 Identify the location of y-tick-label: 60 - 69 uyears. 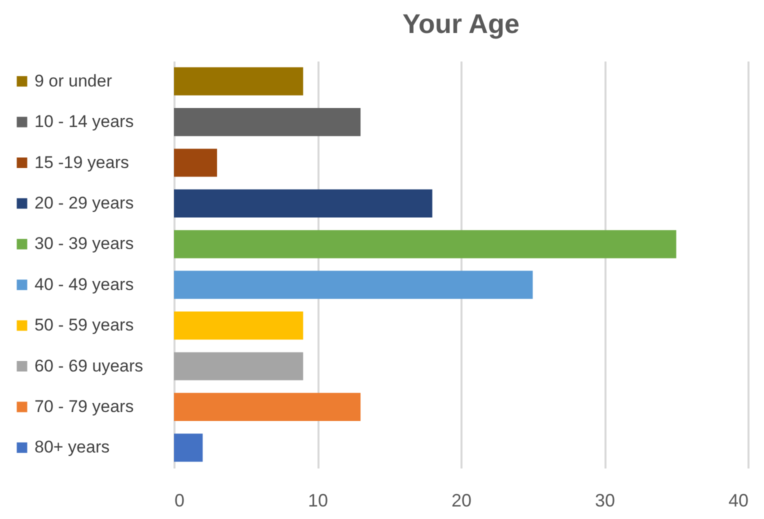
(89, 366).